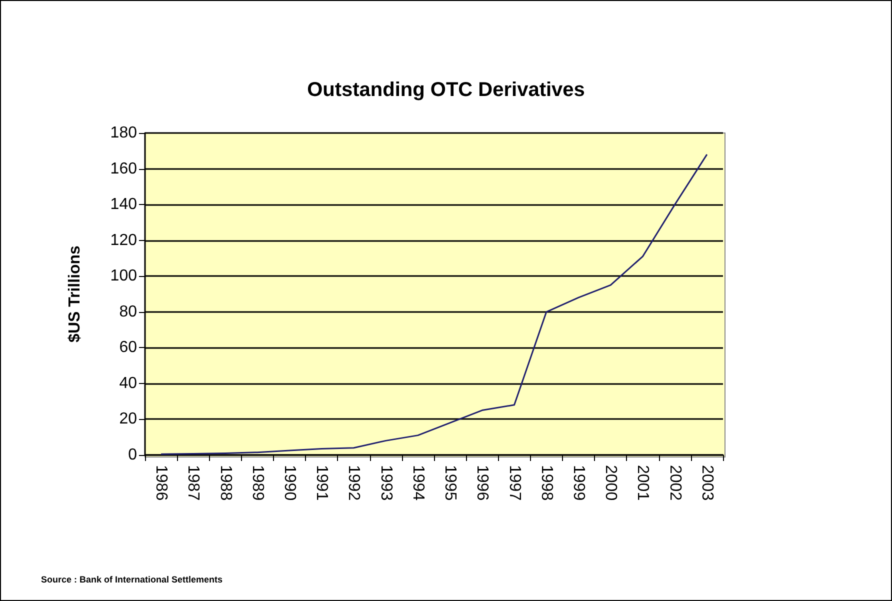 This screenshot has width=892, height=601. What do you see at coordinates (124, 205) in the screenshot?
I see `y-tick-label: 140` at bounding box center [124, 205].